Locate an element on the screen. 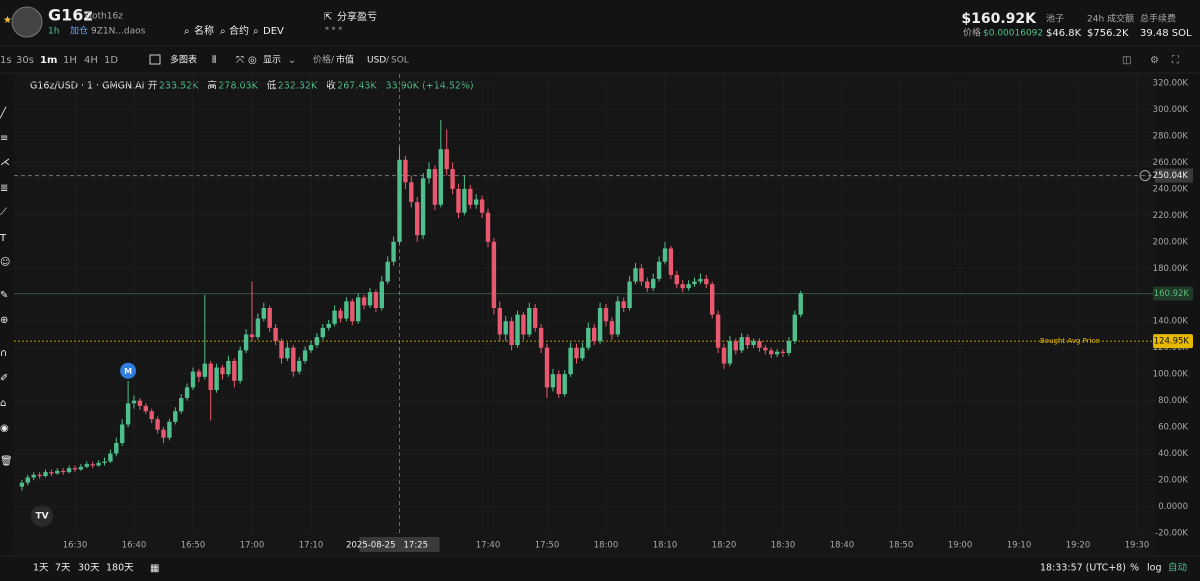  link: DEV is located at coordinates (273, 31).